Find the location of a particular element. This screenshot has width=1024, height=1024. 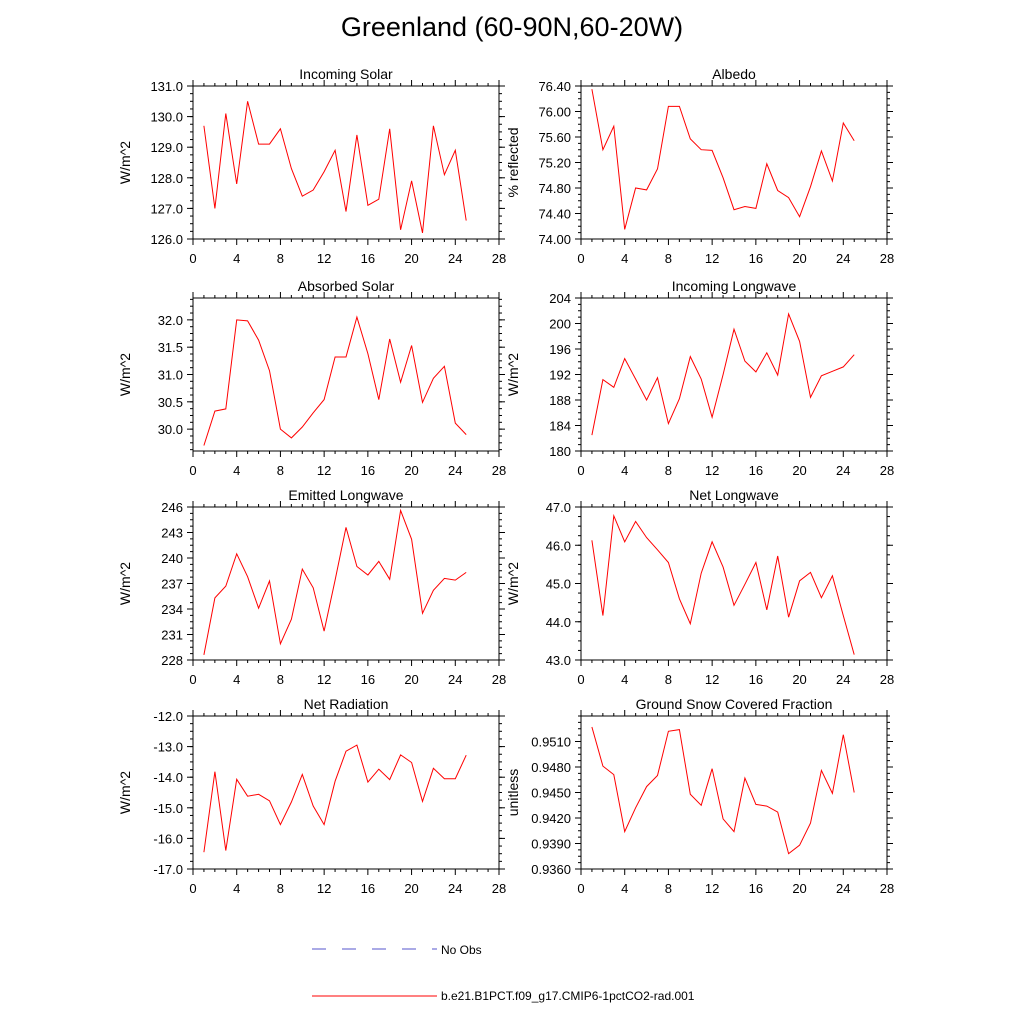

y-tick-label: 234 is located at coordinates (172, 609).